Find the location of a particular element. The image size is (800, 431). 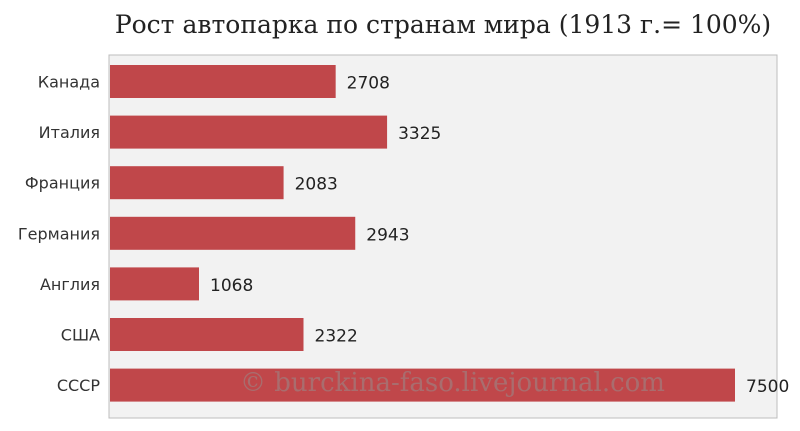

category-label-3: Германия is located at coordinates (59, 233).